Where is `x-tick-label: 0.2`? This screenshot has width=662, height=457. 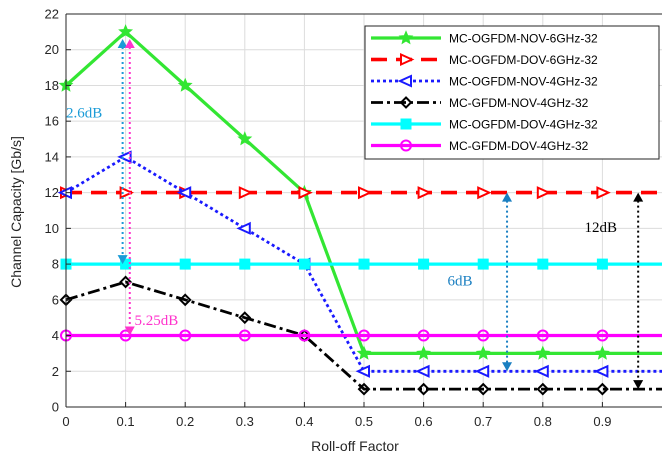 x-tick-label: 0.2 is located at coordinates (185, 421).